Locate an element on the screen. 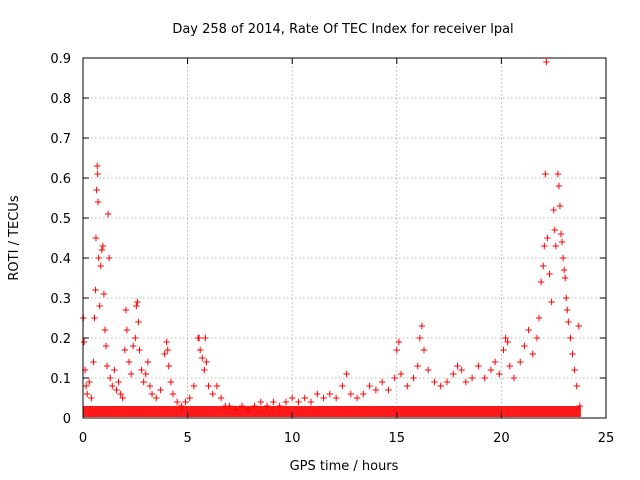  x-axis-label: GPS time / hours is located at coordinates (344, 466).